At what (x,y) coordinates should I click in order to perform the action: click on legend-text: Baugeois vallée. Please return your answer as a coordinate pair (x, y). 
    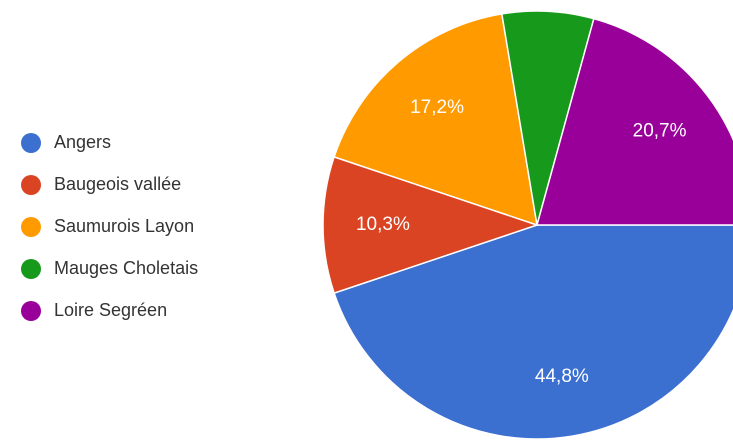
    Looking at the image, I should click on (117, 184).